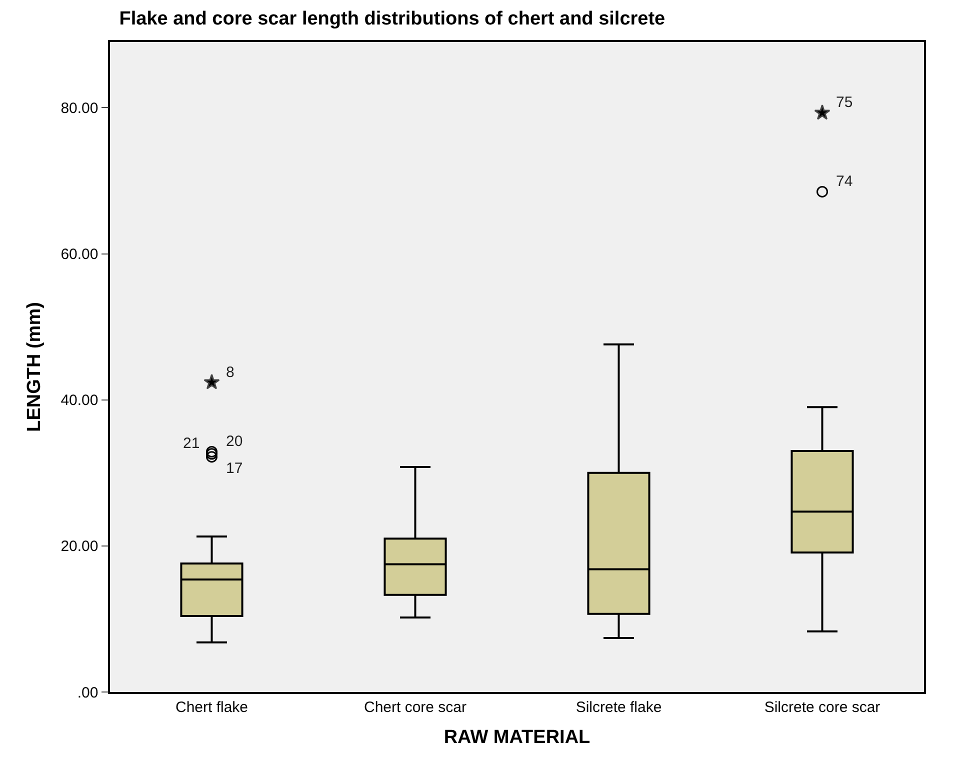  Describe the element at coordinates (230, 372) in the screenshot. I see `annotation: 8` at that location.